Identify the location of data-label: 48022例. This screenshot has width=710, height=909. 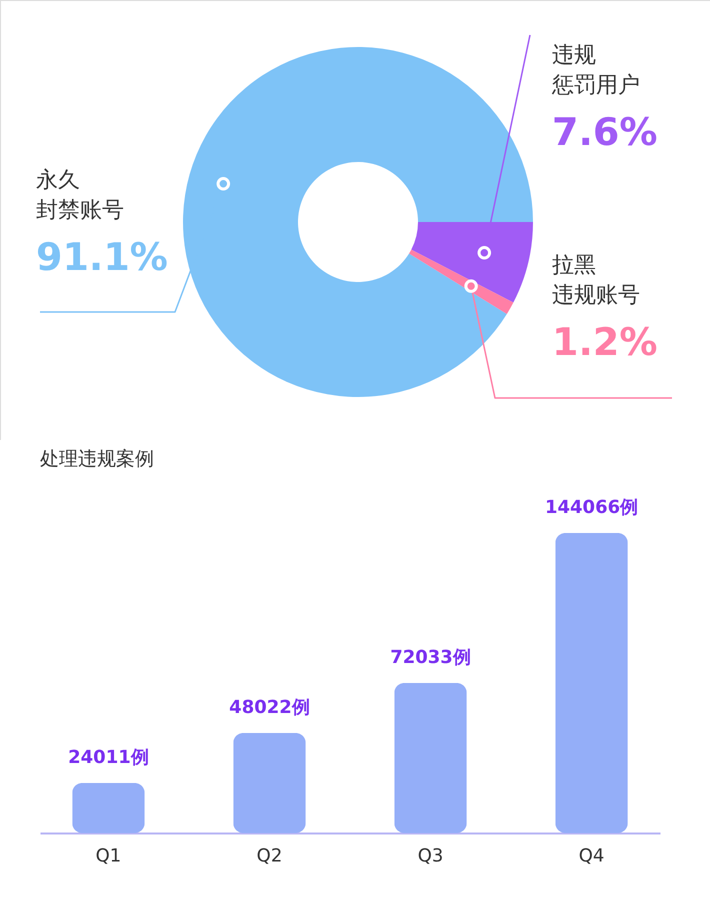
(269, 707).